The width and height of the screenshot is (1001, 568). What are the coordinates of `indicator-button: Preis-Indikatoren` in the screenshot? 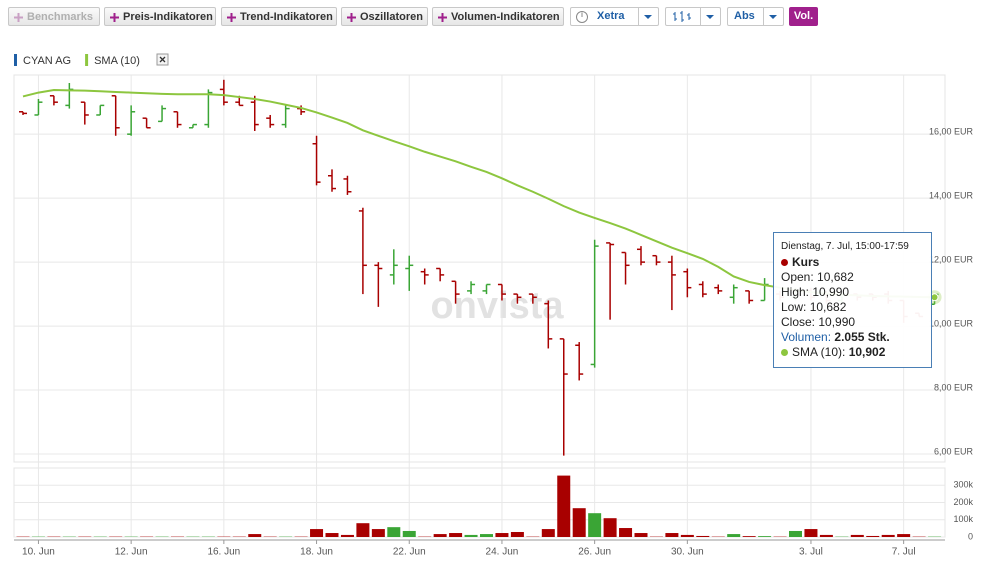 It's located at (160, 16).